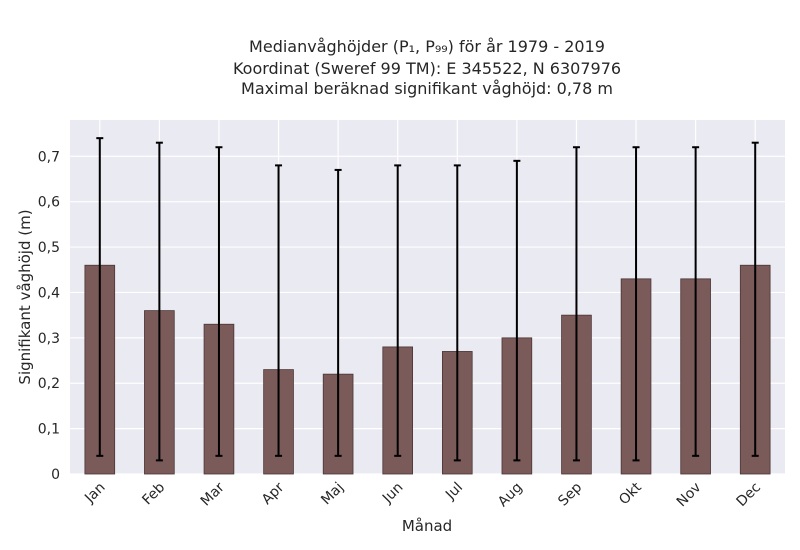 This screenshot has width=800, height=550. Describe the element at coordinates (55, 475) in the screenshot. I see `y-tick-label: 0` at that location.